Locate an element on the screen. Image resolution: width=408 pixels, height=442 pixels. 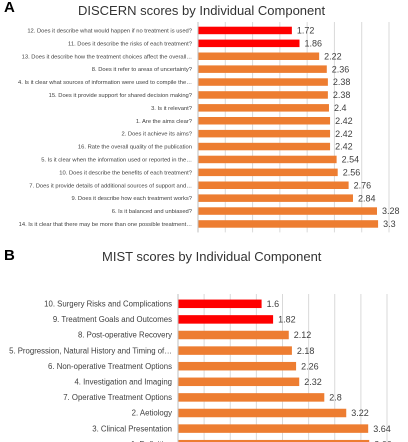
value-label: 2.22 is located at coordinates (333, 56).